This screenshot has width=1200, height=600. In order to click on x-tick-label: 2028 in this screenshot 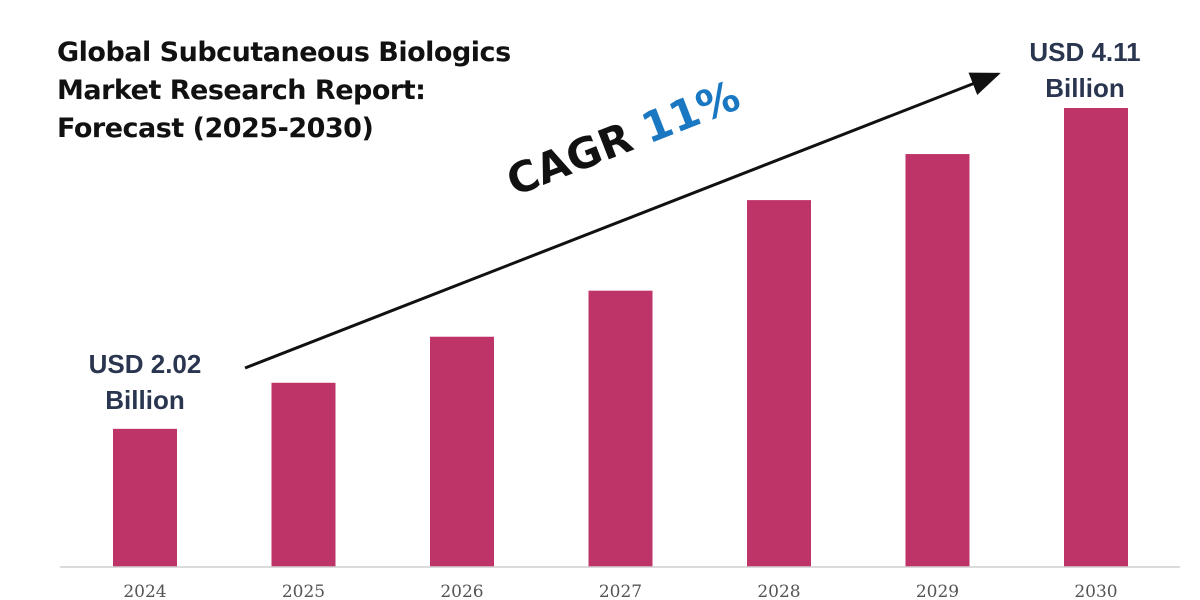, I will do `click(778, 591)`.